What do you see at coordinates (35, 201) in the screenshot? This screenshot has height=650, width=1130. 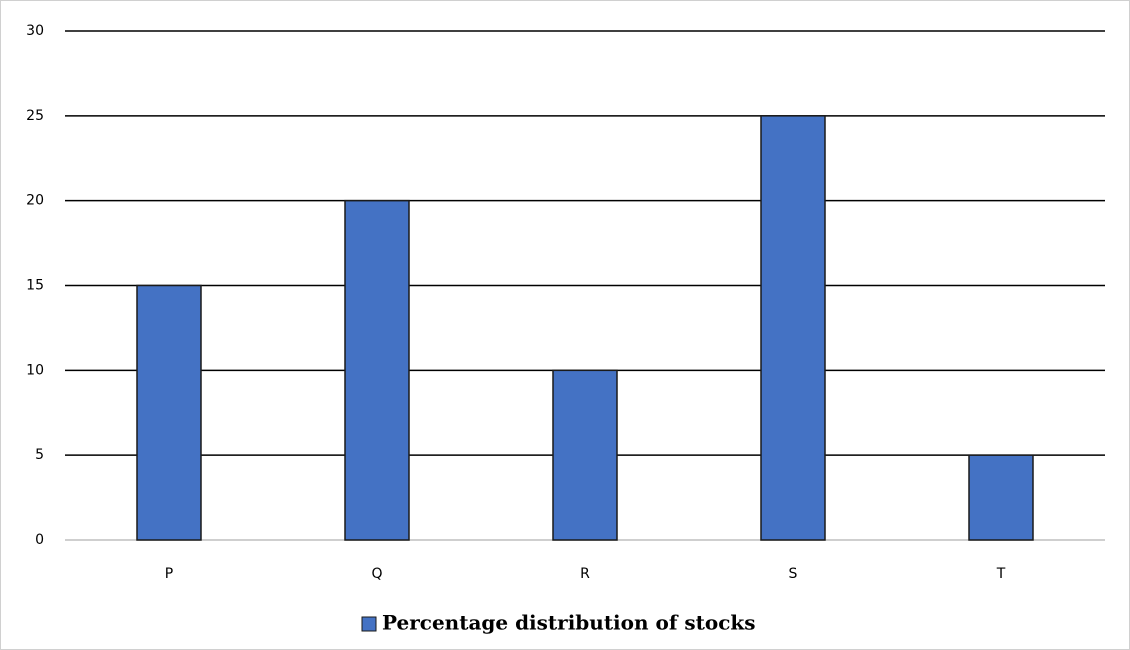 I see `y-tick-label: 20` at bounding box center [35, 201].